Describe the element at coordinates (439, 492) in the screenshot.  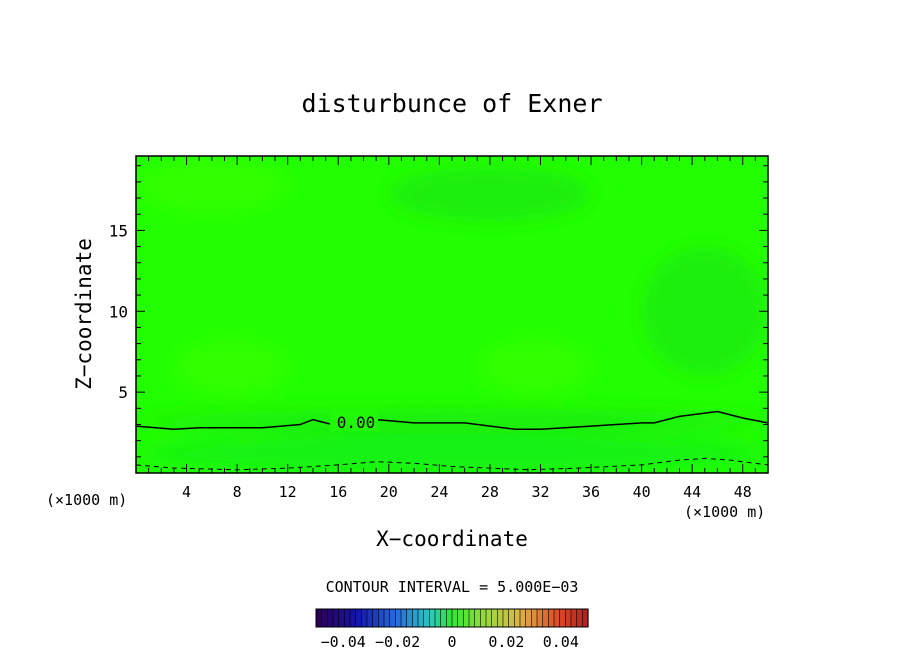
I see `x-tick-label: 24` at that location.